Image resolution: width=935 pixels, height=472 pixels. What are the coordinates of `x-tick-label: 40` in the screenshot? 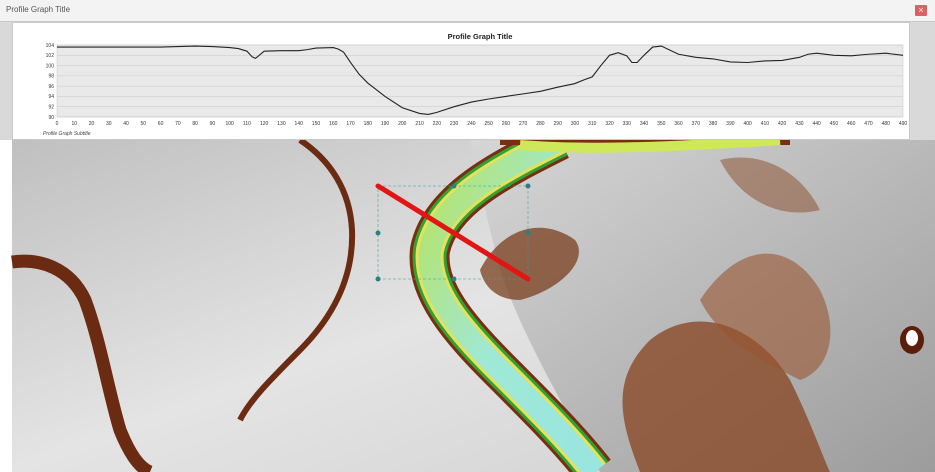 It's located at (126, 124).